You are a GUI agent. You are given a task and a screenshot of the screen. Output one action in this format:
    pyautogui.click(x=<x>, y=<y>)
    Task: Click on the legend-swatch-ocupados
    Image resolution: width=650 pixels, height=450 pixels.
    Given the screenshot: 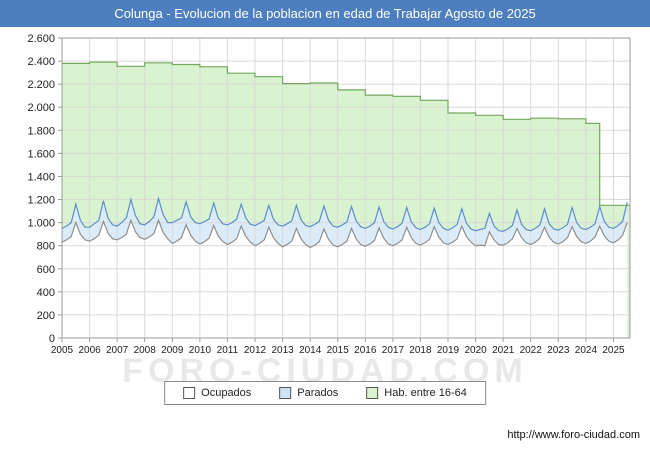 What is the action you would take?
    pyautogui.click(x=189, y=393)
    